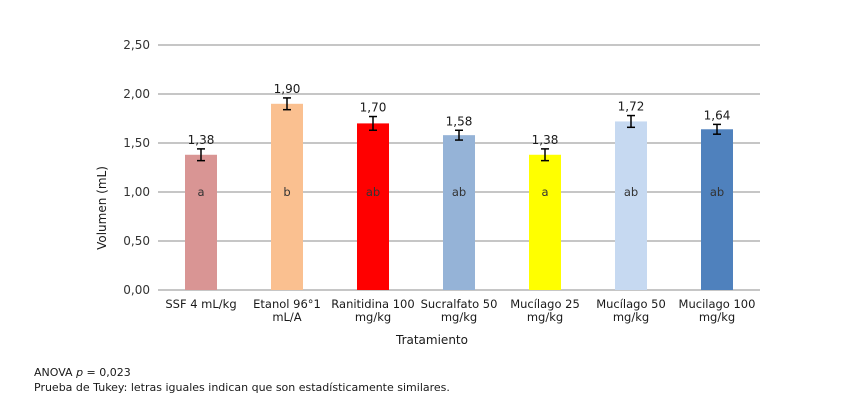 The image size is (844, 415). I want to click on data-label: 1,70, so click(373, 108).